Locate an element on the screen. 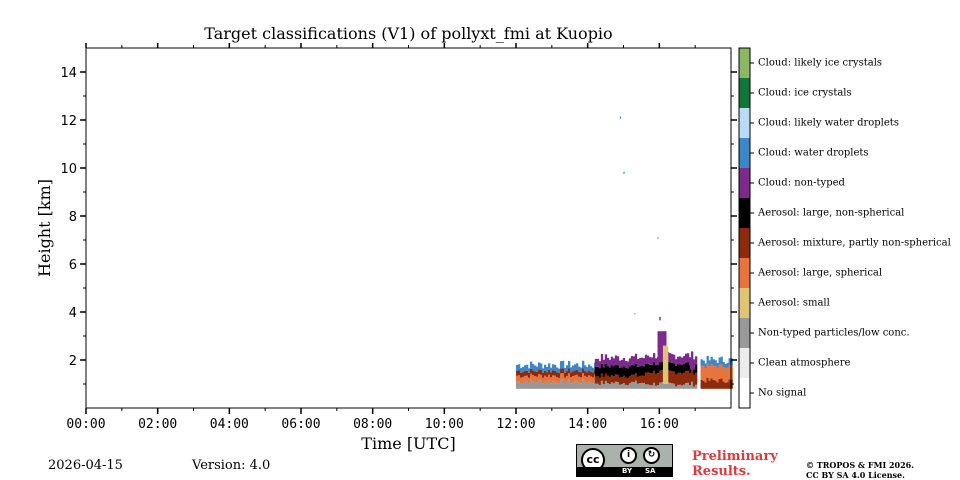  y-tick-label: 14 is located at coordinates (68, 73).